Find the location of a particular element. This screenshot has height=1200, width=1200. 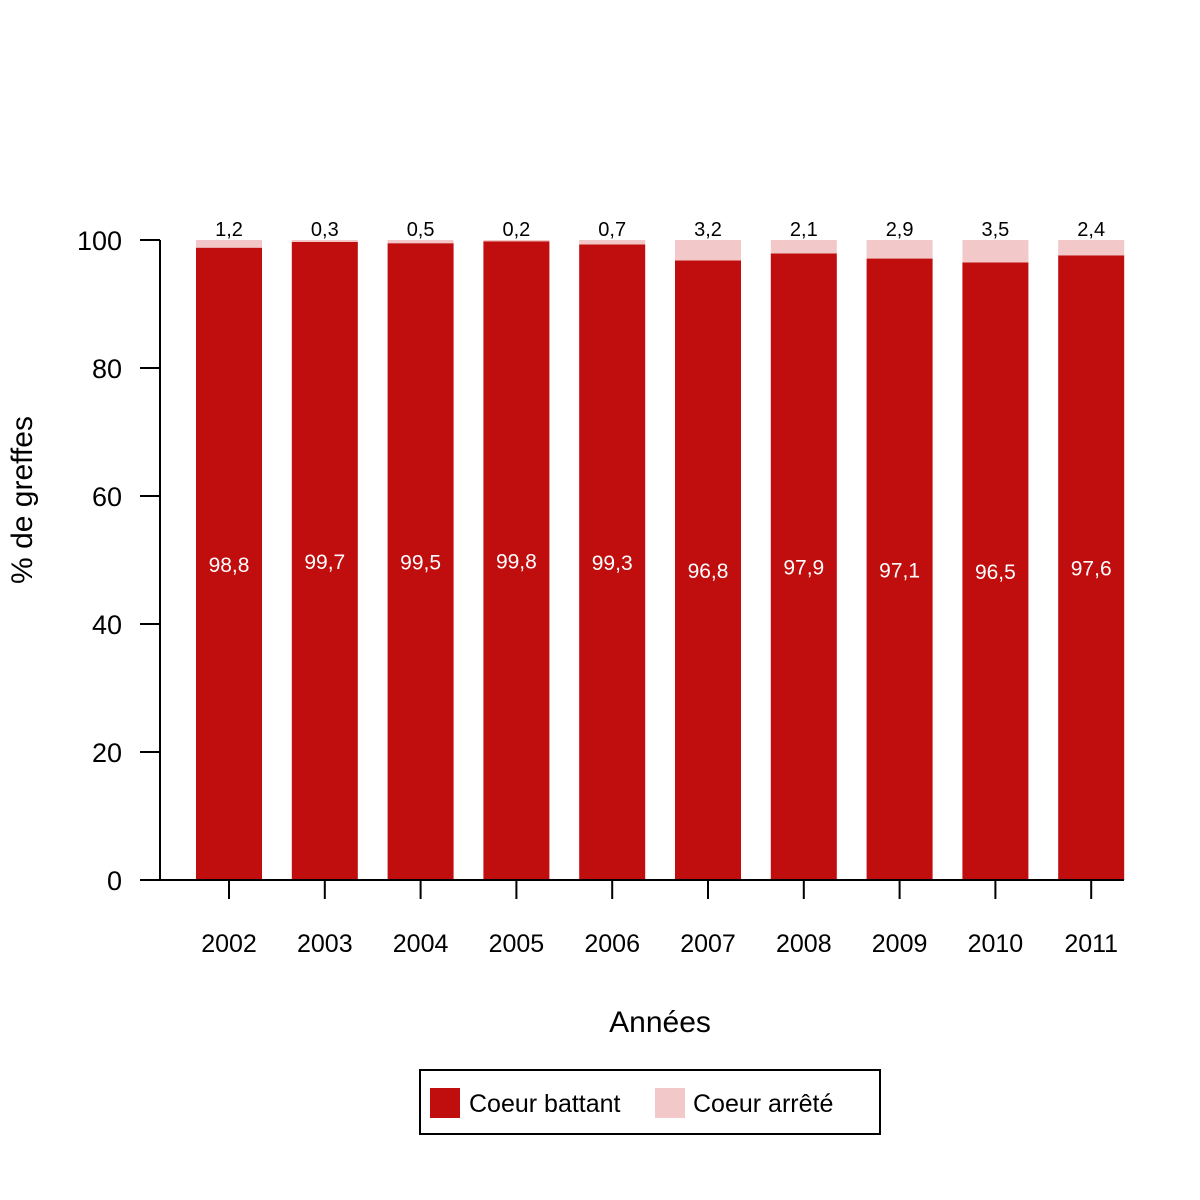

bar-coeur-arrete-2003 is located at coordinates (324, 241).